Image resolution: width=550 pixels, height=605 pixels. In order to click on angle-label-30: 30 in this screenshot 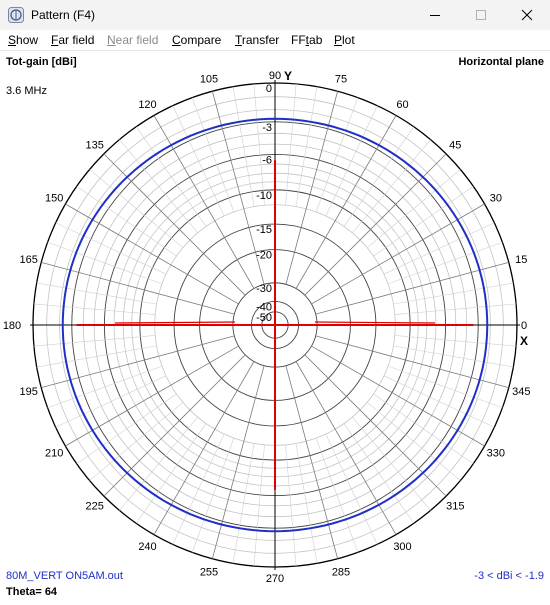, I will do `click(496, 199)`.